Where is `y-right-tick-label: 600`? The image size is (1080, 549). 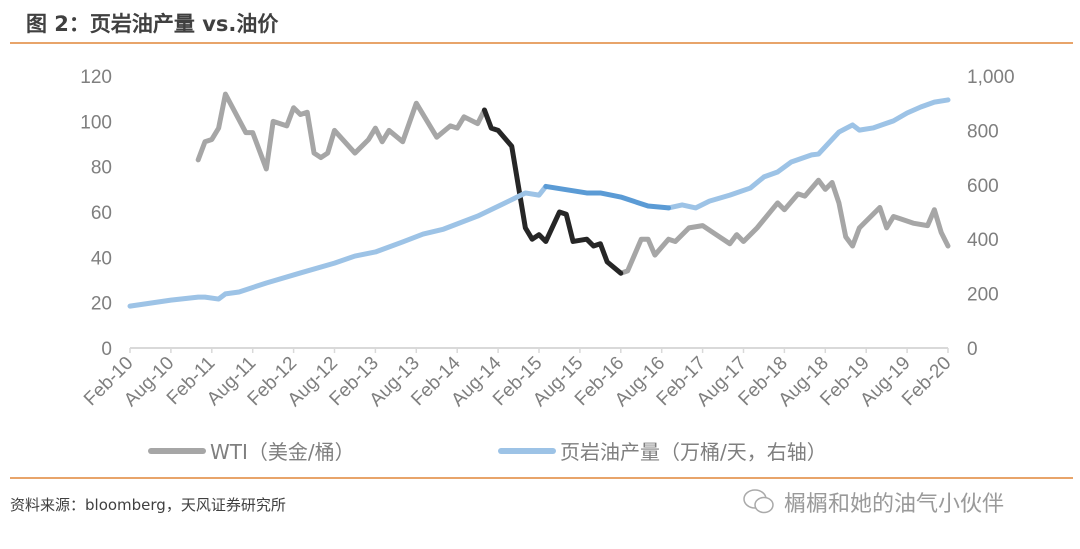 y-right-tick-label: 600 is located at coordinates (983, 186).